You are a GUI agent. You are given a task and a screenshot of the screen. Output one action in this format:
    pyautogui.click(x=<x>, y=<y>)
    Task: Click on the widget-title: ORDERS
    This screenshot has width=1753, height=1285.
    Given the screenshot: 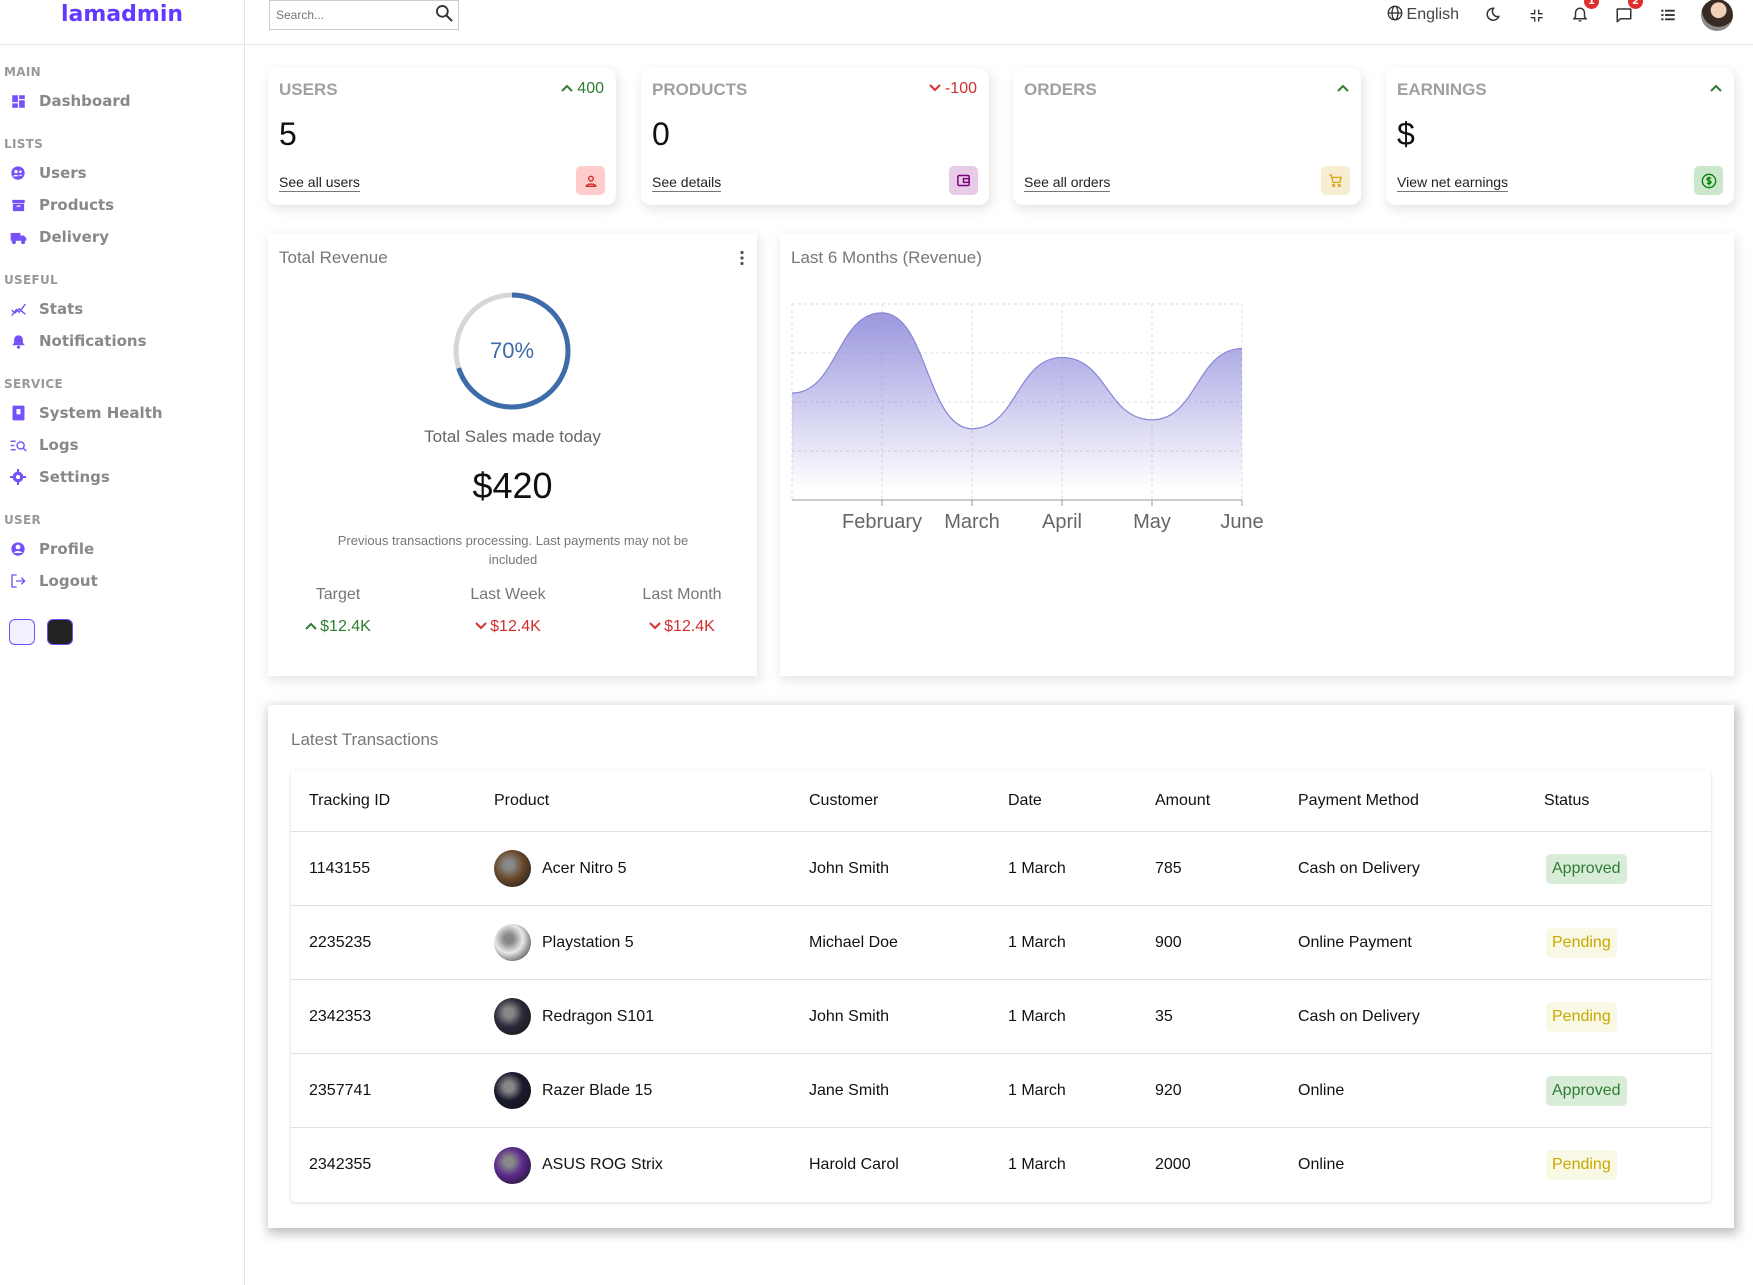 What is the action you would take?
    pyautogui.click(x=1060, y=89)
    